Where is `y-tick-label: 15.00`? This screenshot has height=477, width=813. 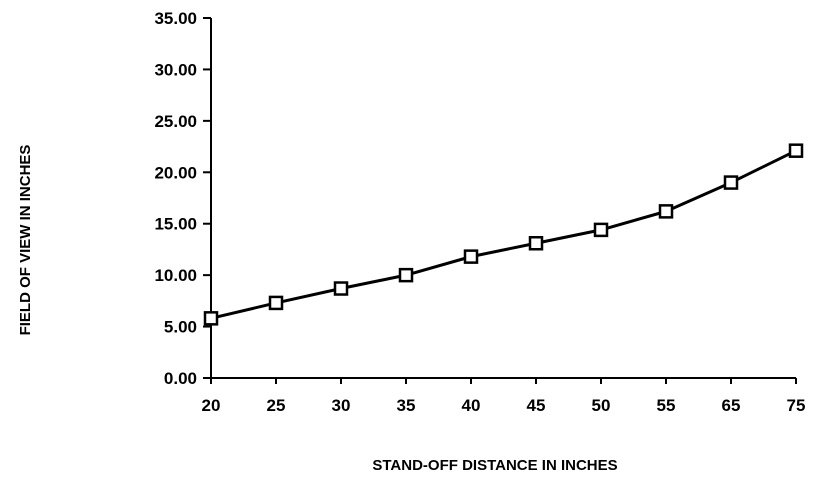 y-tick-label: 15.00 is located at coordinates (175, 224).